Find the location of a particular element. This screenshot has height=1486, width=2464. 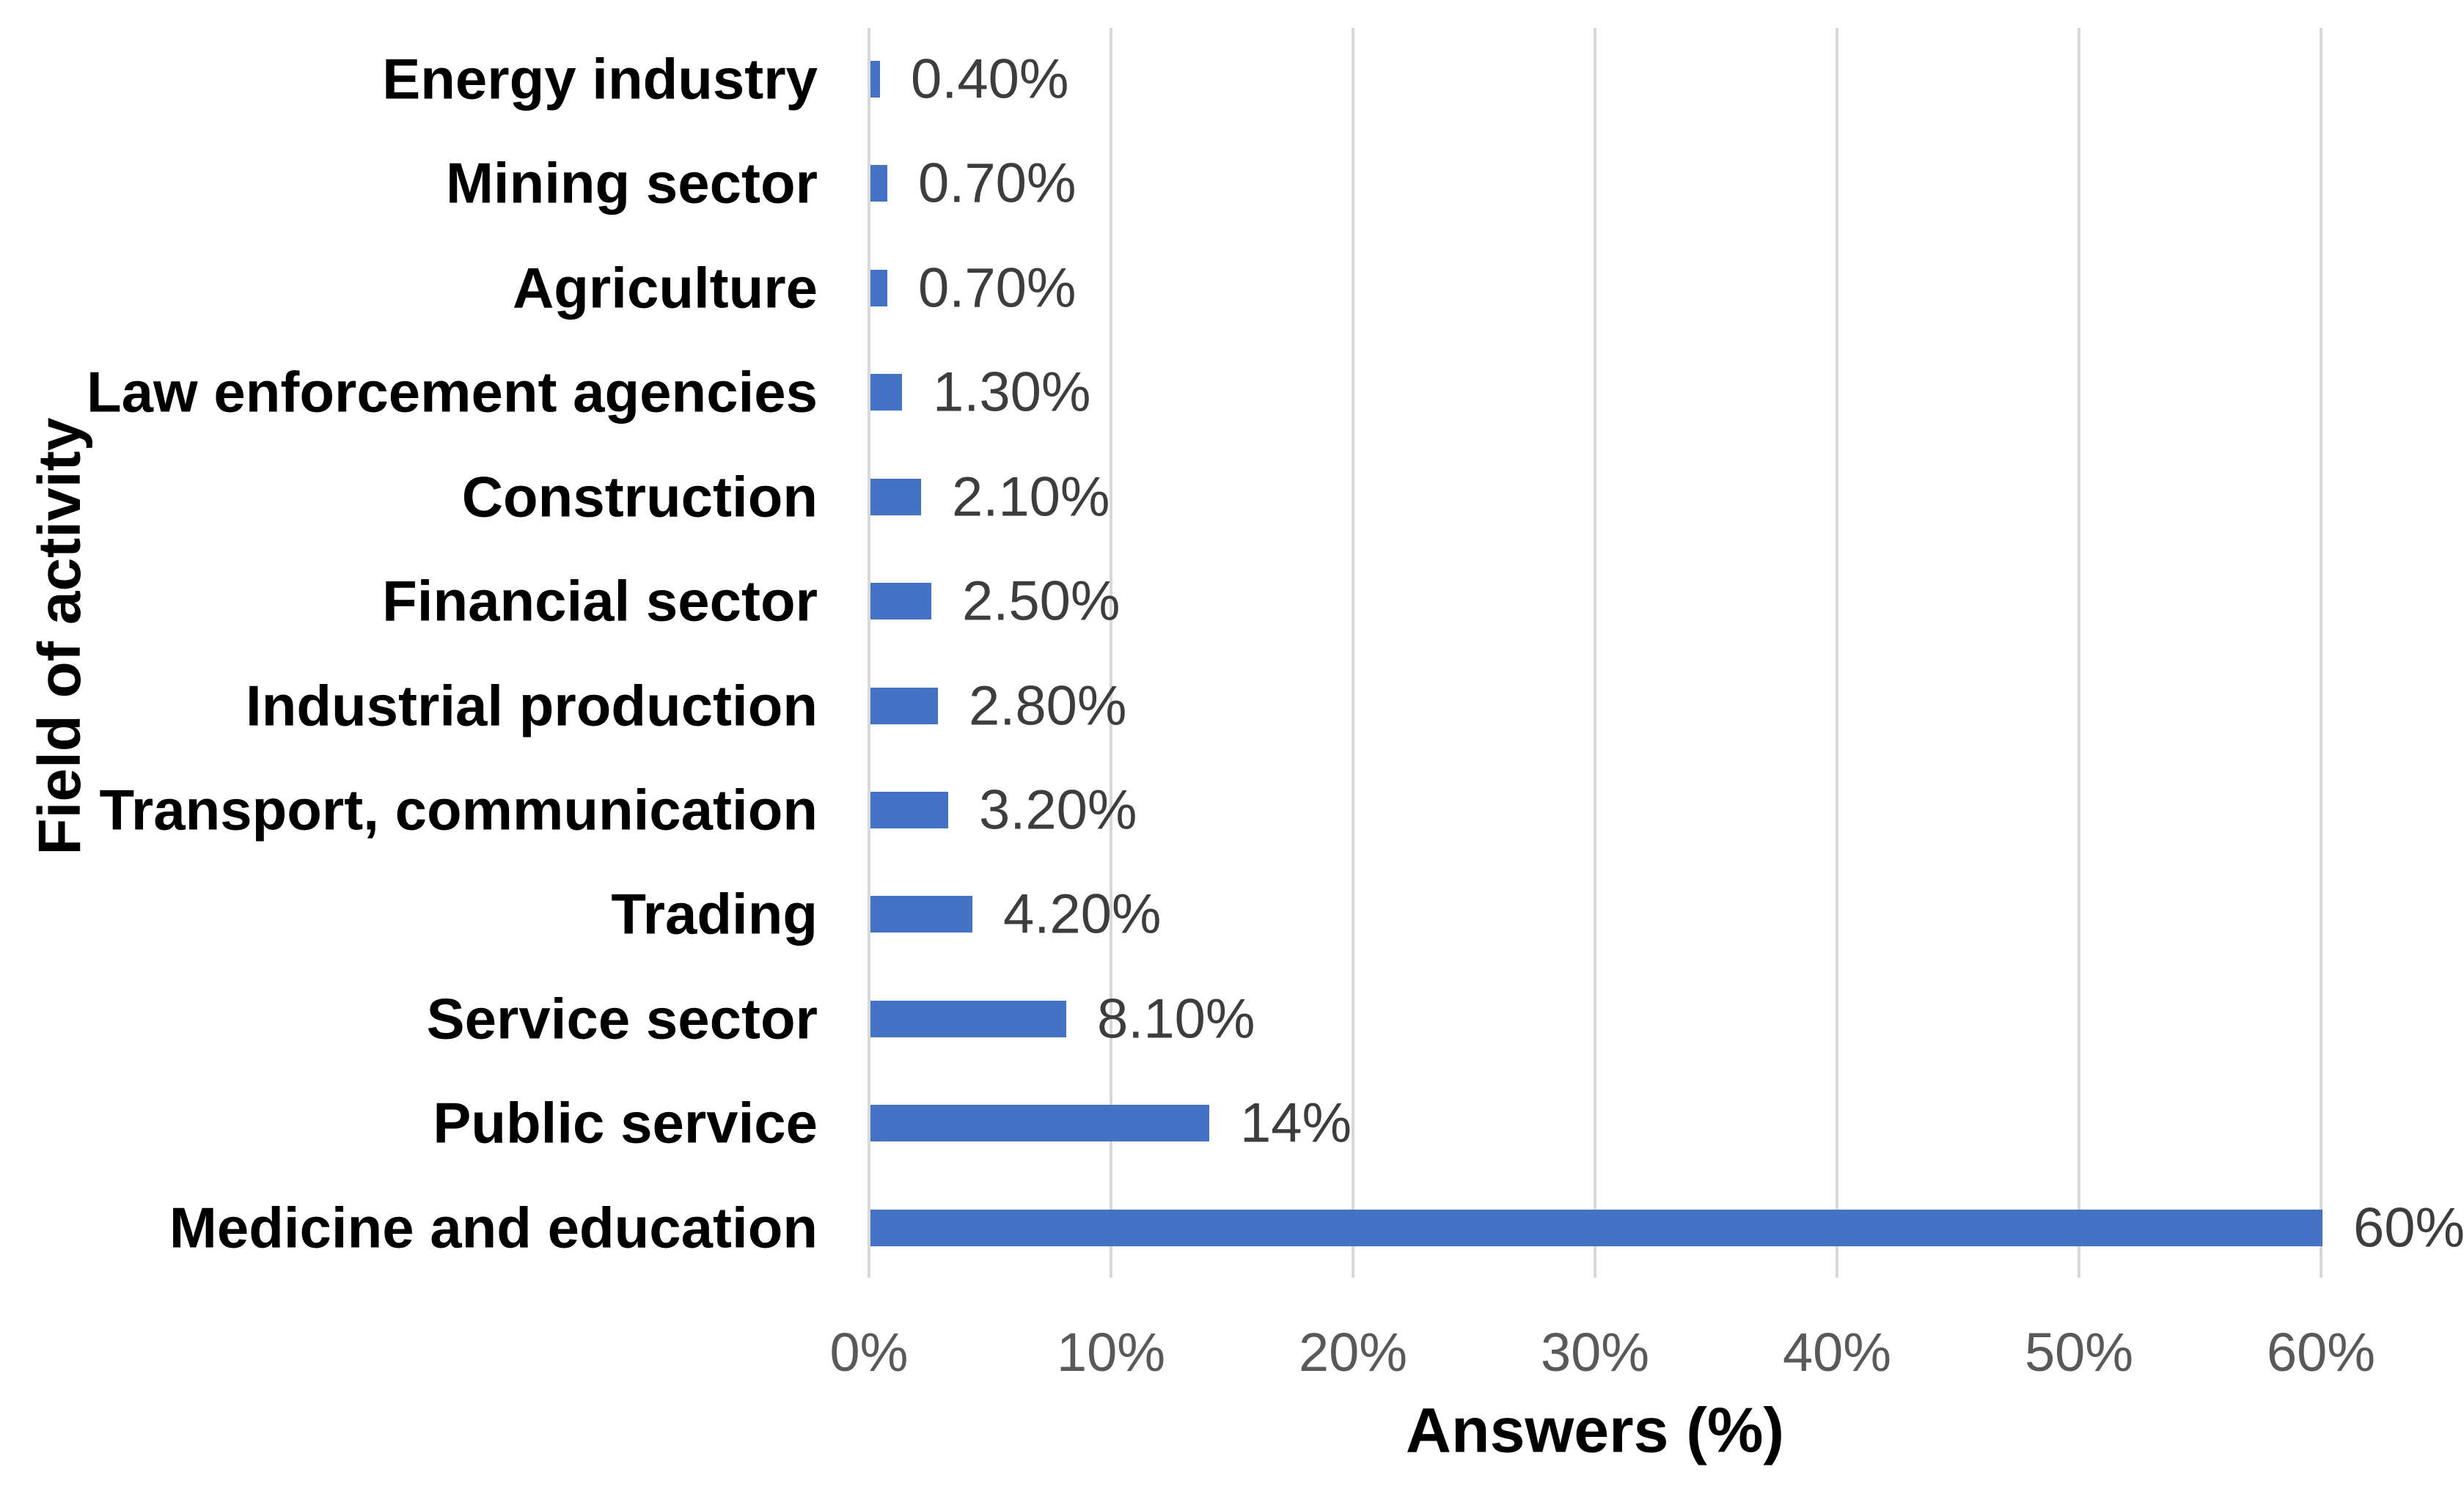

category-label: Construction is located at coordinates (639, 496).